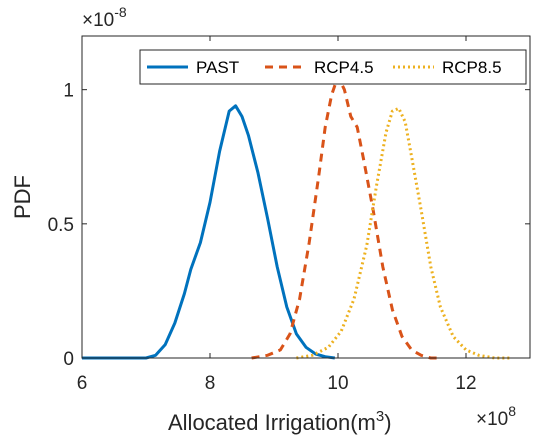 Image resolution: width=550 pixels, height=448 pixels. I want to click on legend-box, so click(333, 67).